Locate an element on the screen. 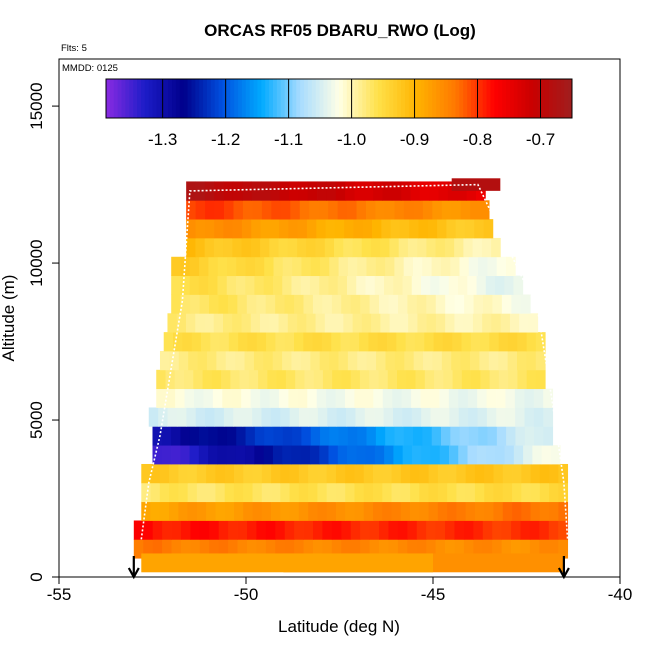 Image resolution: width=650 pixels, height=650 pixels. y-tick-label: 15000 is located at coordinates (36, 105).